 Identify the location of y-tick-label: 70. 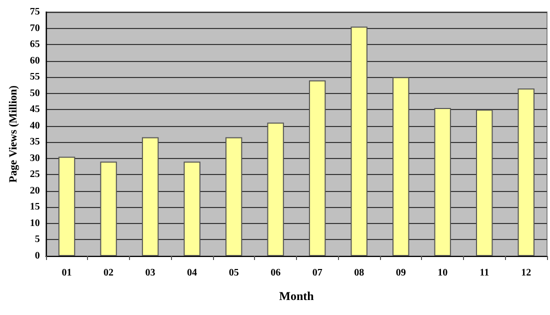
(35, 28).